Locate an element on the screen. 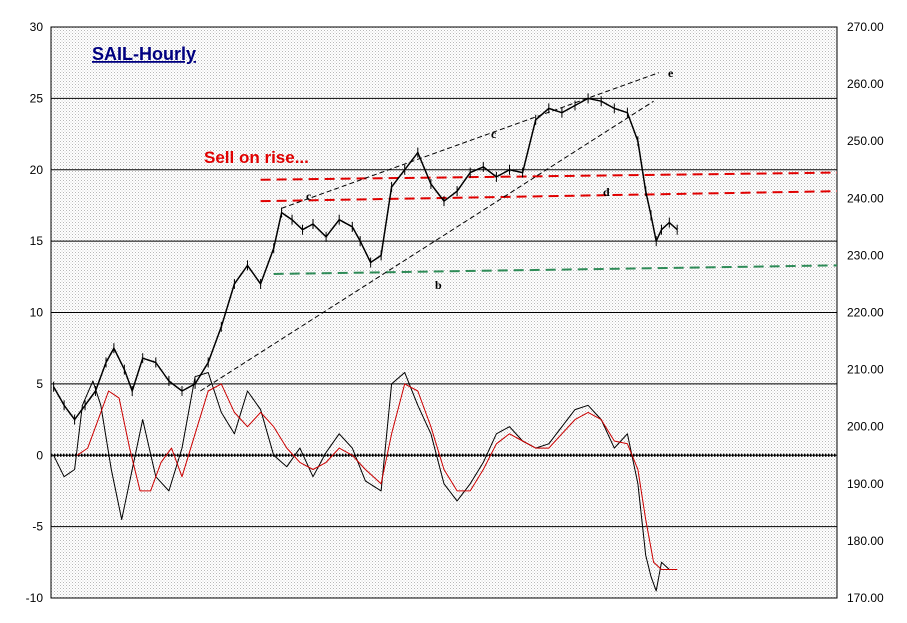 This screenshot has height=623, width=907. right-tick-label: 230.00 is located at coordinates (865, 255).